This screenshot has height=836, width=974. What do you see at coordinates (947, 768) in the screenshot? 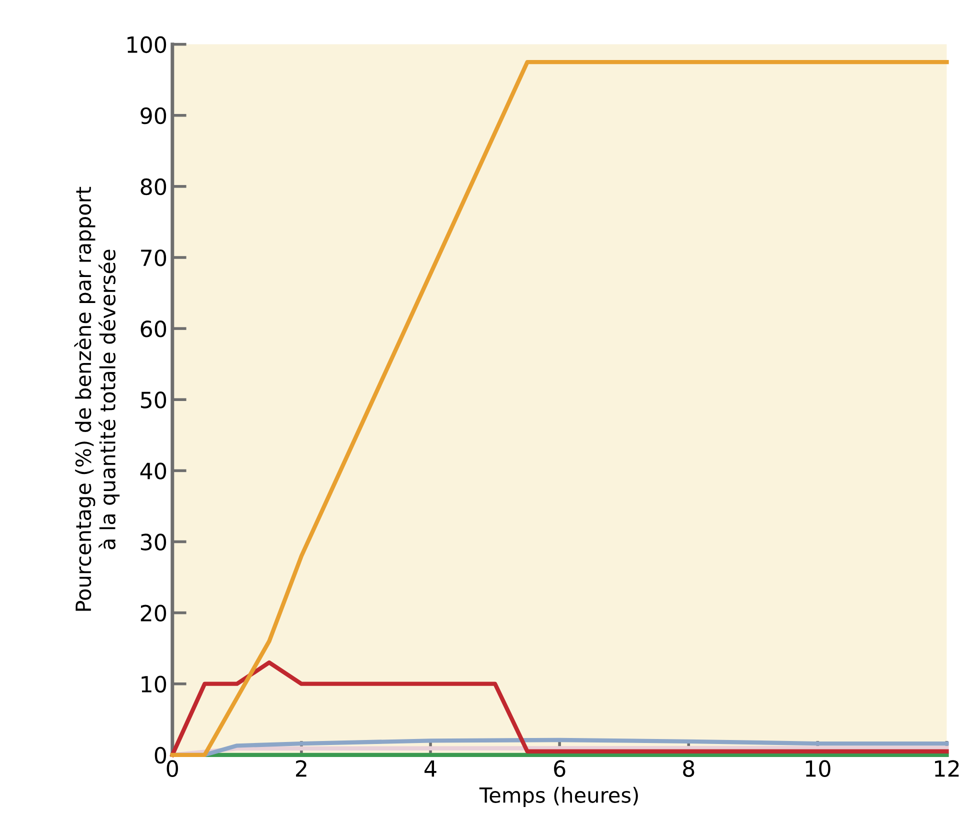
I see `x-tick-label: 12` at bounding box center [947, 768].